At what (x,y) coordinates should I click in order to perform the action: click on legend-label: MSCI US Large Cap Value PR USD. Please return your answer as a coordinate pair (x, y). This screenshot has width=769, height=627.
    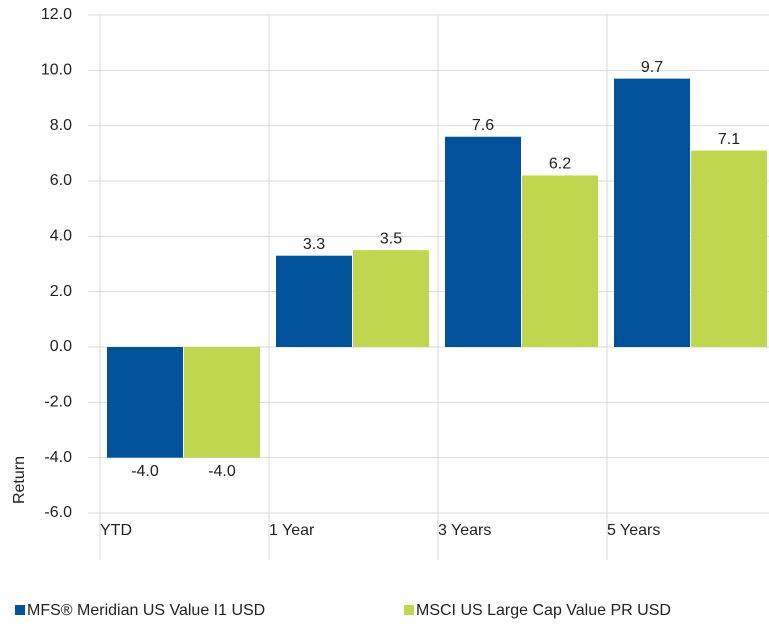
    Looking at the image, I should click on (543, 610).